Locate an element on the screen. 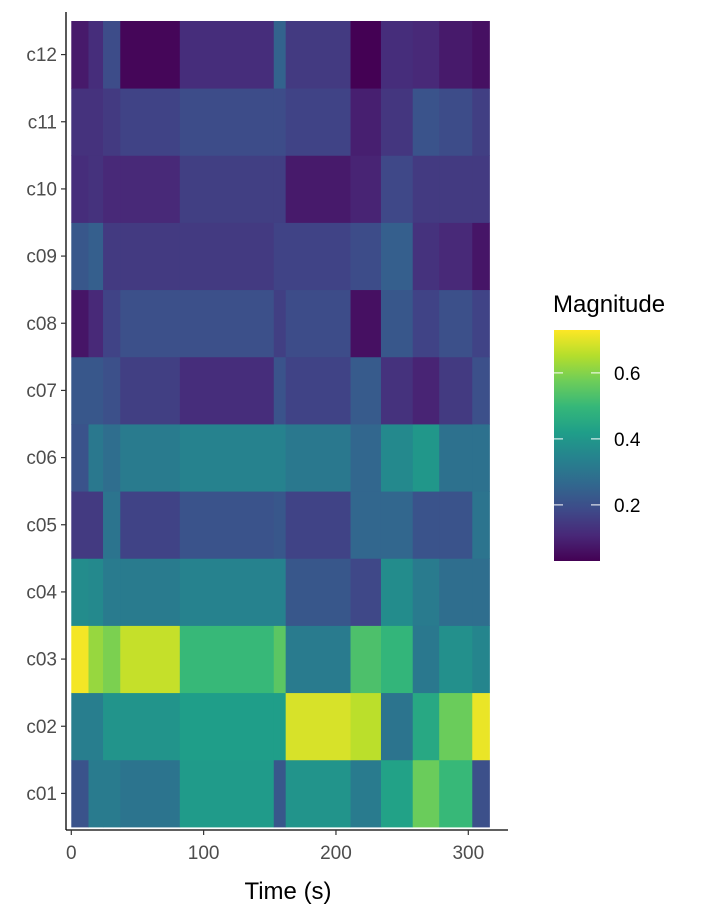 Image resolution: width=720 pixels, height=921 pixels. y-tick-label-c07: c07 is located at coordinates (41, 391).